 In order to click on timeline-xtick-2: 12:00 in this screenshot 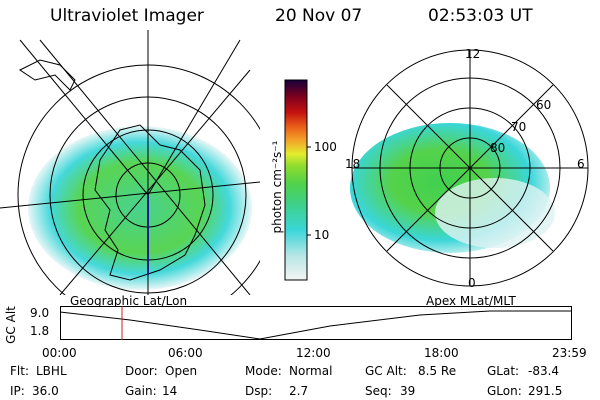, I will do `click(313, 353)`.